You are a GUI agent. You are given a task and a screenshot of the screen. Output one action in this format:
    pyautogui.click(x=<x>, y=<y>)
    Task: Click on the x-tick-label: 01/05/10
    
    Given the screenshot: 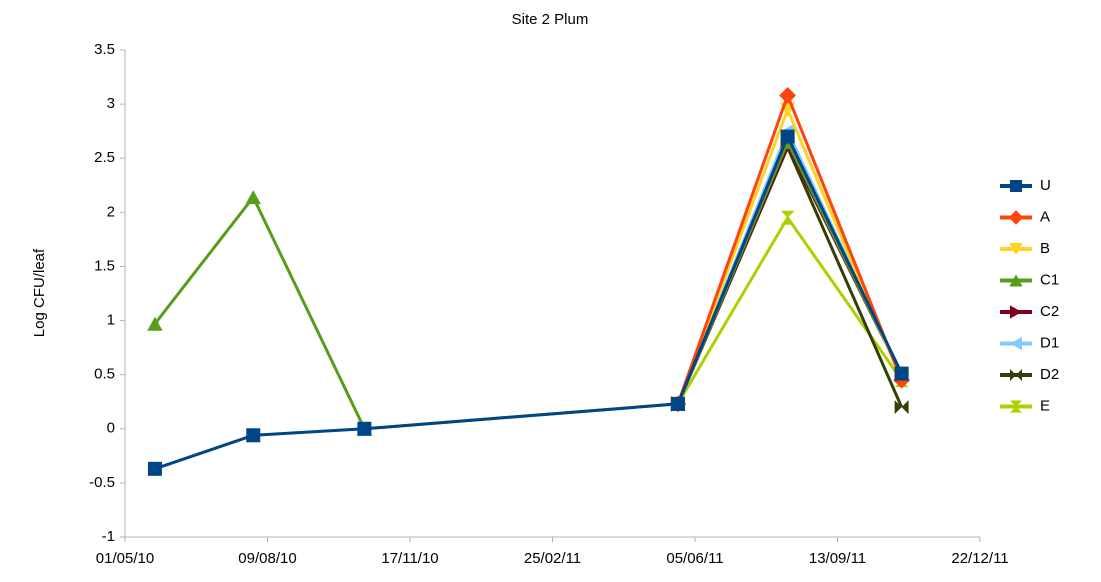 What is the action you would take?
    pyautogui.click(x=125, y=558)
    